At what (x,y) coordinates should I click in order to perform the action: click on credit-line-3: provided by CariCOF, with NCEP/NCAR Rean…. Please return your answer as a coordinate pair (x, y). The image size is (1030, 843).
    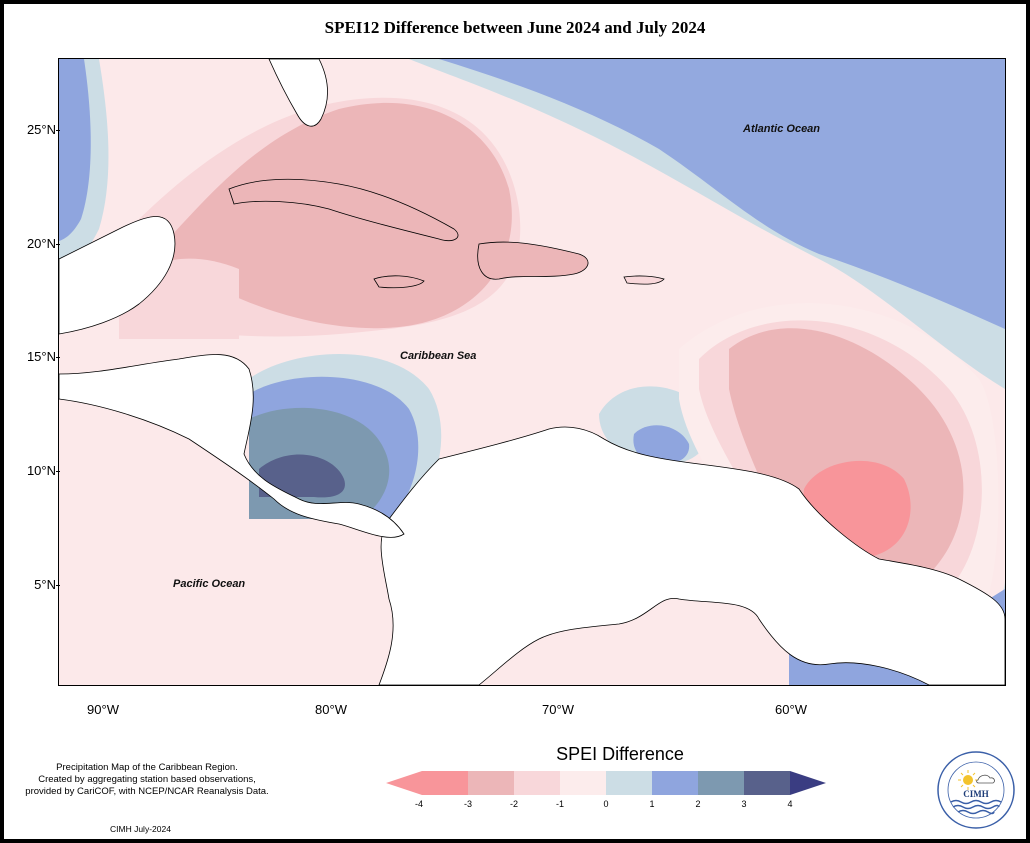
    Looking at the image, I should click on (147, 791).